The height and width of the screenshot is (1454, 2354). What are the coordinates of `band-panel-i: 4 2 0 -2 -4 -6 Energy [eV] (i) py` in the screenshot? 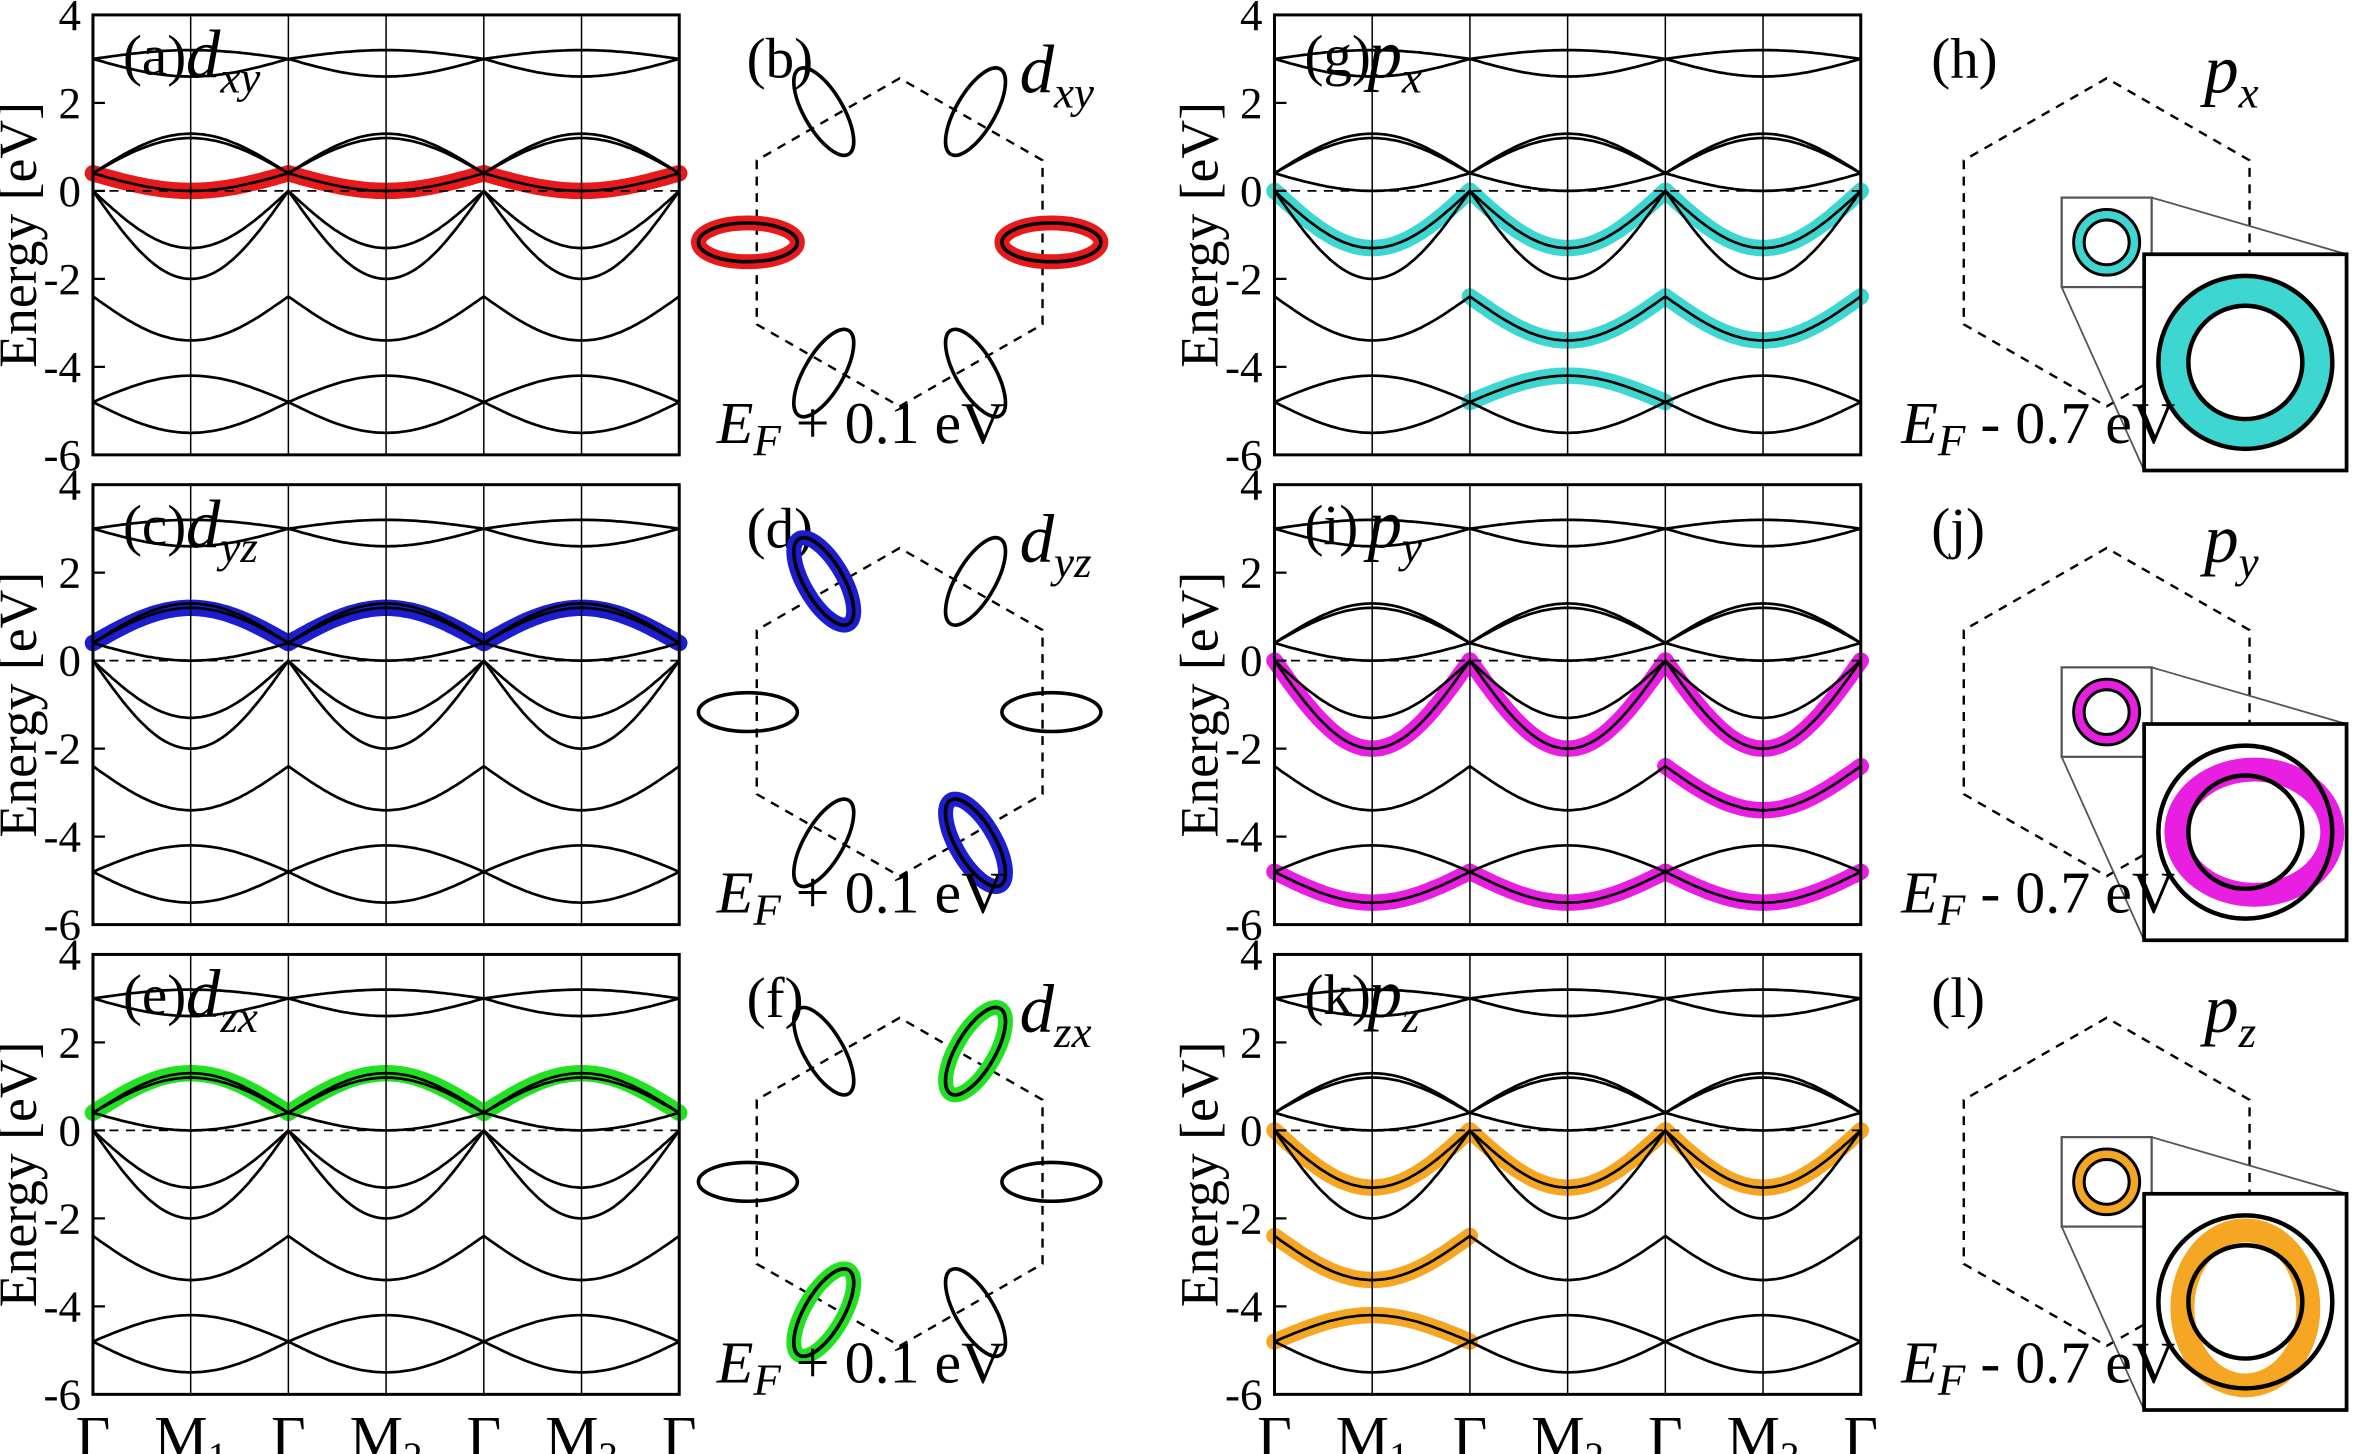 It's located at (1519, 705).